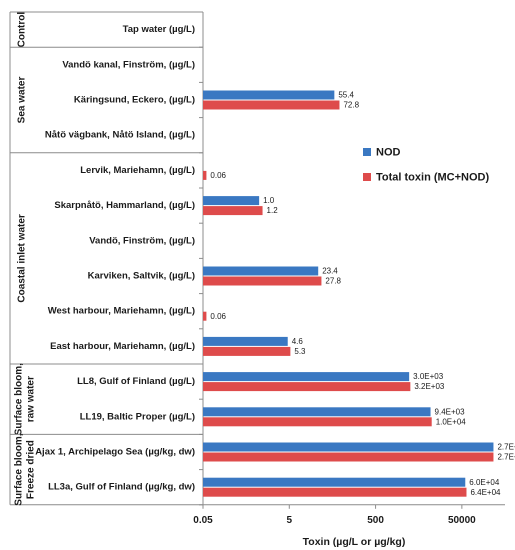 The height and width of the screenshot is (550, 515). Describe the element at coordinates (330, 271) in the screenshot. I see `data-label: 23.4` at that location.